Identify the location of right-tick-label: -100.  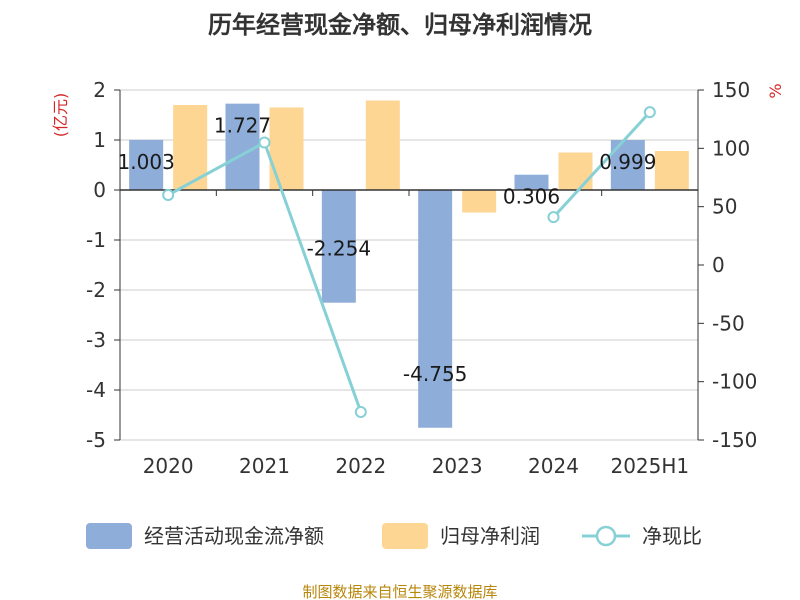
(734, 382).